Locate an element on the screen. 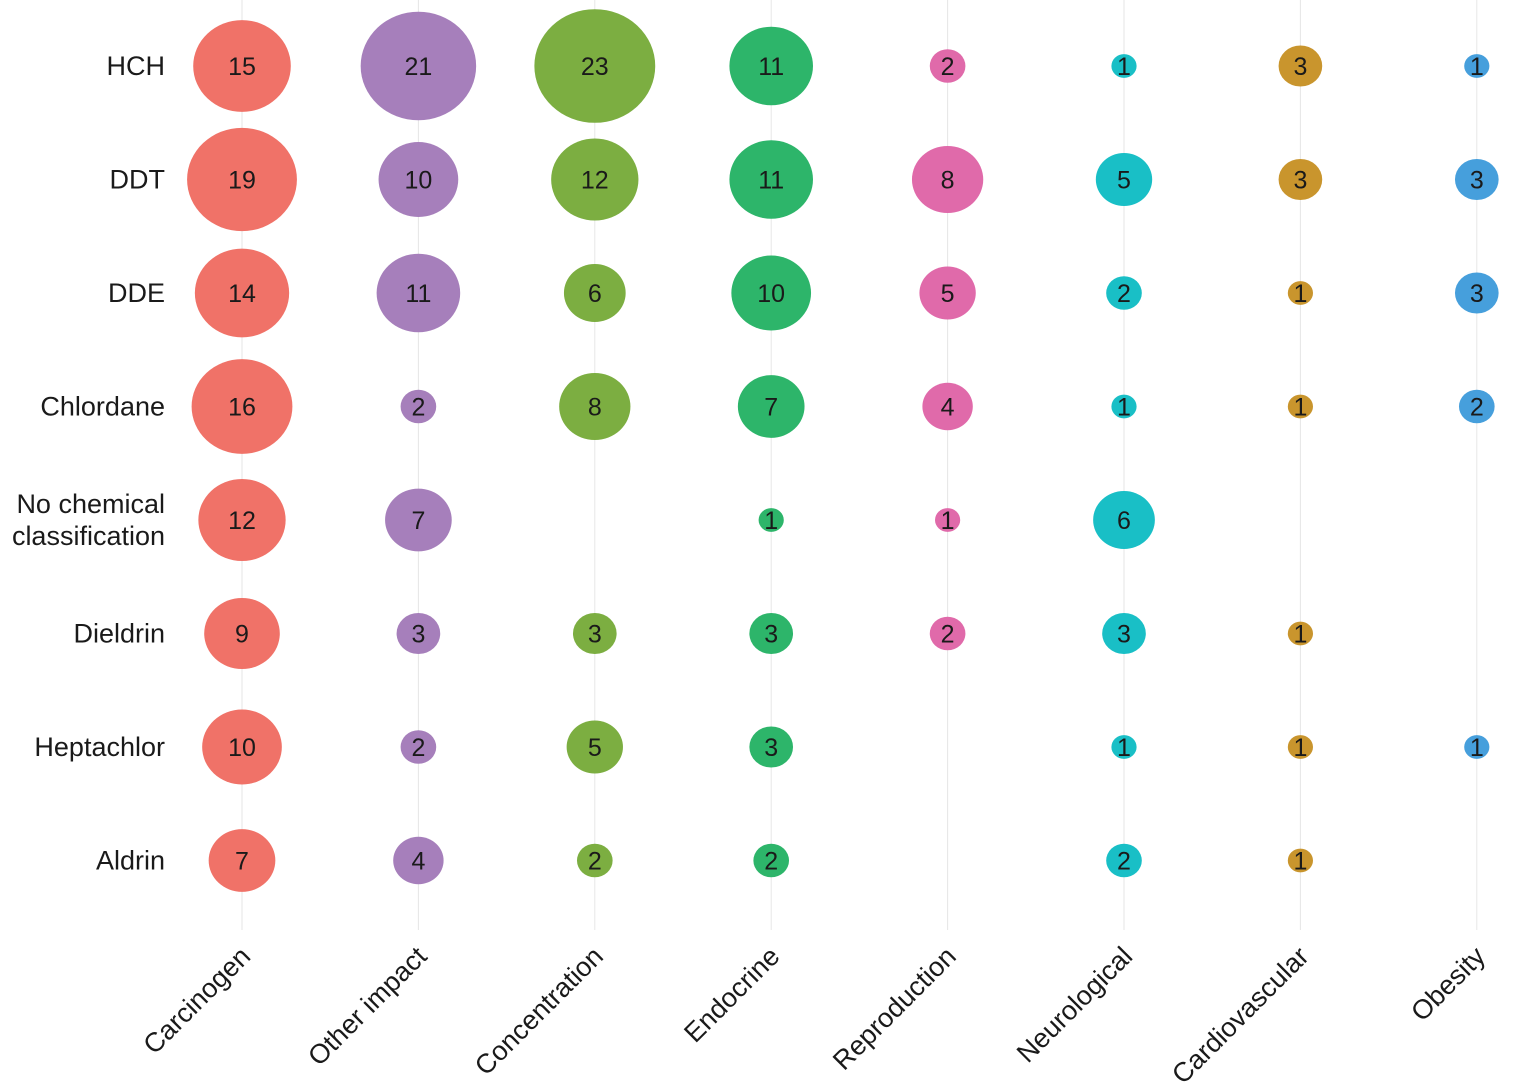  bubble-dde-reproduction is located at coordinates (947, 293).